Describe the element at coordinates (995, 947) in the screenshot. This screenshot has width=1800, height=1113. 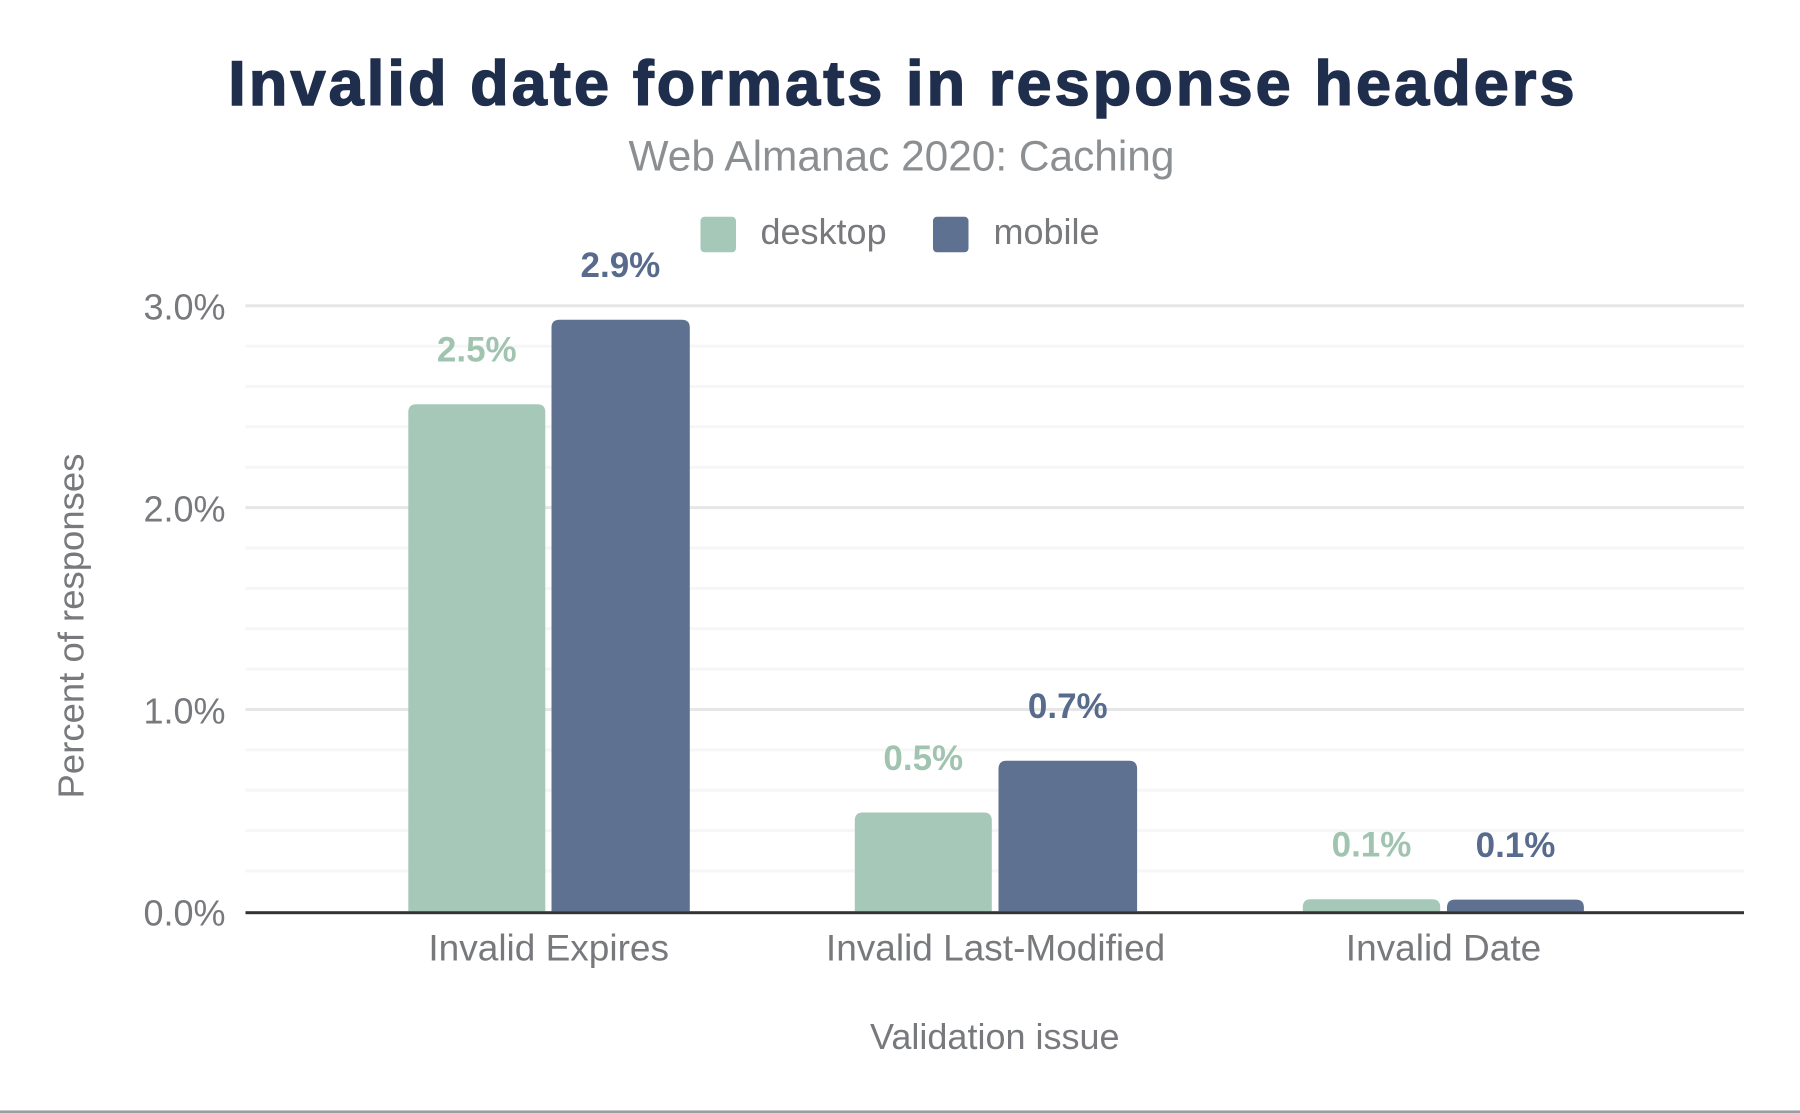
I see `svg-text: Invalid Last-Modified` at that location.